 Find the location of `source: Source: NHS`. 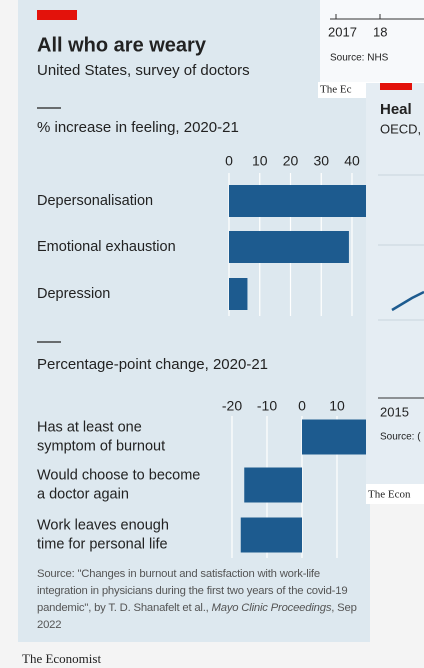

source: Source: NHS is located at coordinates (359, 58).